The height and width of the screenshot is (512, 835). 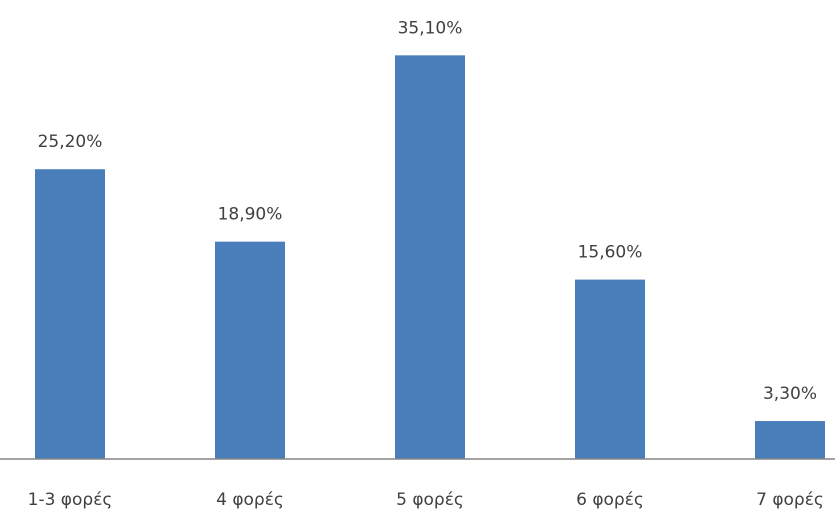 I want to click on x-tick-label: 4 φορές, so click(x=250, y=500).